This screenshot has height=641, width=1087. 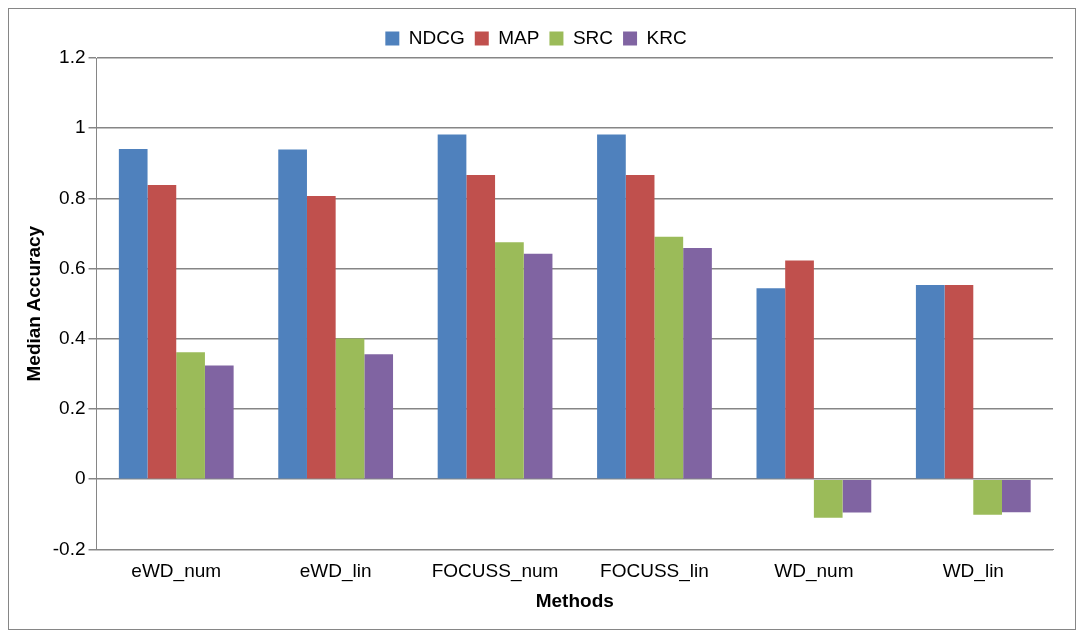 What do you see at coordinates (72, 267) in the screenshot?
I see `y-tick-label: 0.6` at bounding box center [72, 267].